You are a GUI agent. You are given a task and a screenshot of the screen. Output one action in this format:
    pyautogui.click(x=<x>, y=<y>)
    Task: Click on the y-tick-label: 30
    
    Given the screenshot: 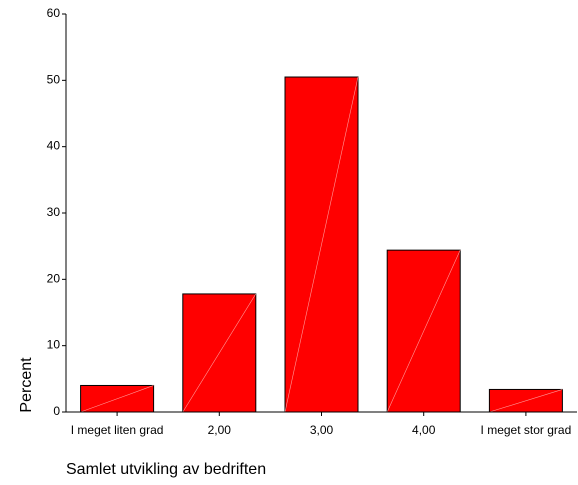 What is the action you would take?
    pyautogui.click(x=54, y=212)
    